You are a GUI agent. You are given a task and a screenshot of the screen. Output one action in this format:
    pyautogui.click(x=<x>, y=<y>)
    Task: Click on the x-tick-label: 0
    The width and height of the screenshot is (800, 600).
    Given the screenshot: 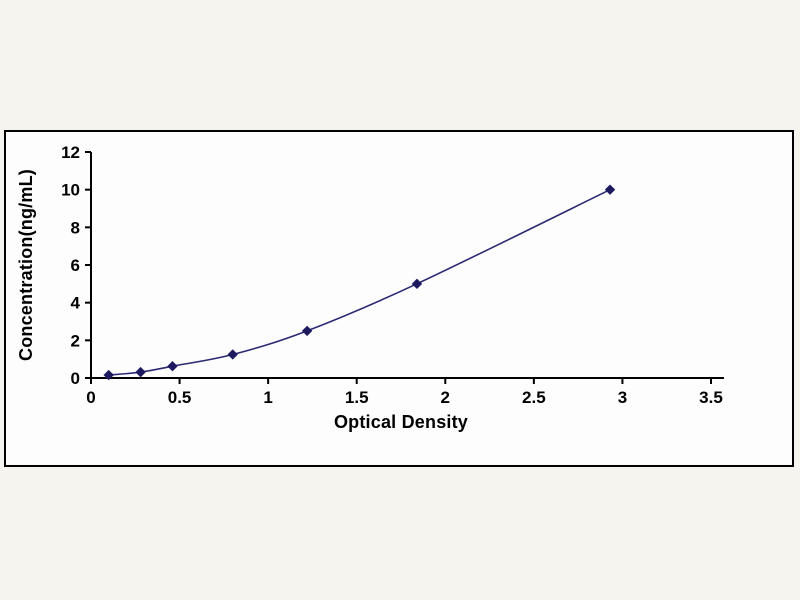 What is the action you would take?
    pyautogui.click(x=90, y=397)
    